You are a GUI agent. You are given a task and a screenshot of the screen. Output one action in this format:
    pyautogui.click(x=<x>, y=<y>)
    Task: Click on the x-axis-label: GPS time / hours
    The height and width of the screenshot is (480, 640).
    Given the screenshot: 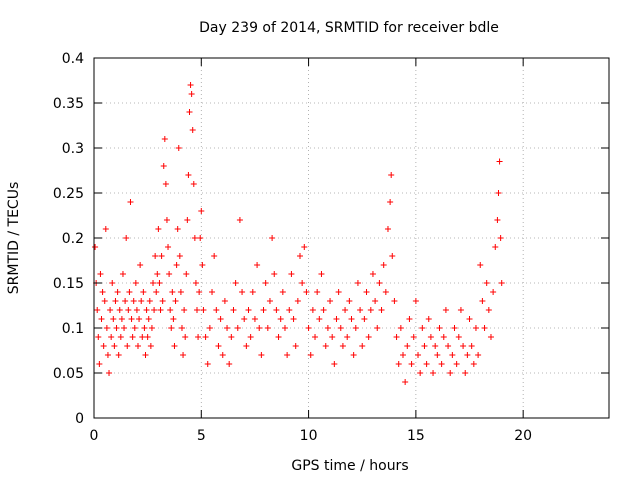 What is the action you would take?
    pyautogui.click(x=349, y=466)
    